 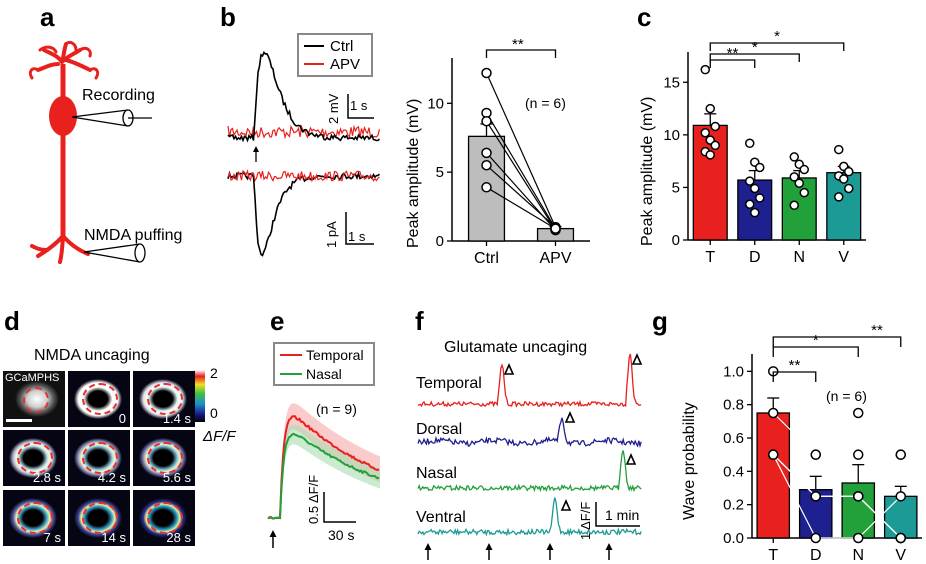 What do you see at coordinates (92, 355) in the screenshot?
I see `d-title: NMDA uncaging` at bounding box center [92, 355].